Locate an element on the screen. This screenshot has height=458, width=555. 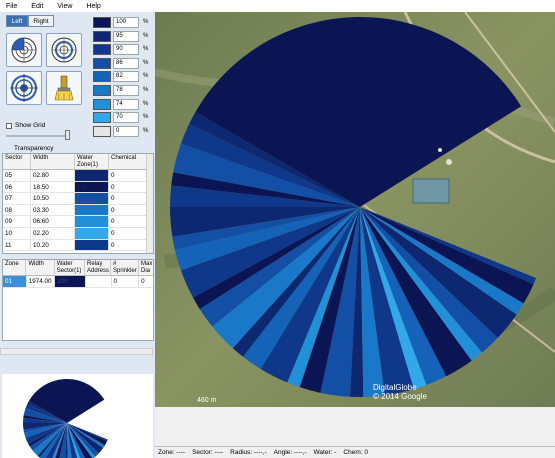
cell-width: 03.30 is located at coordinates (53, 210).